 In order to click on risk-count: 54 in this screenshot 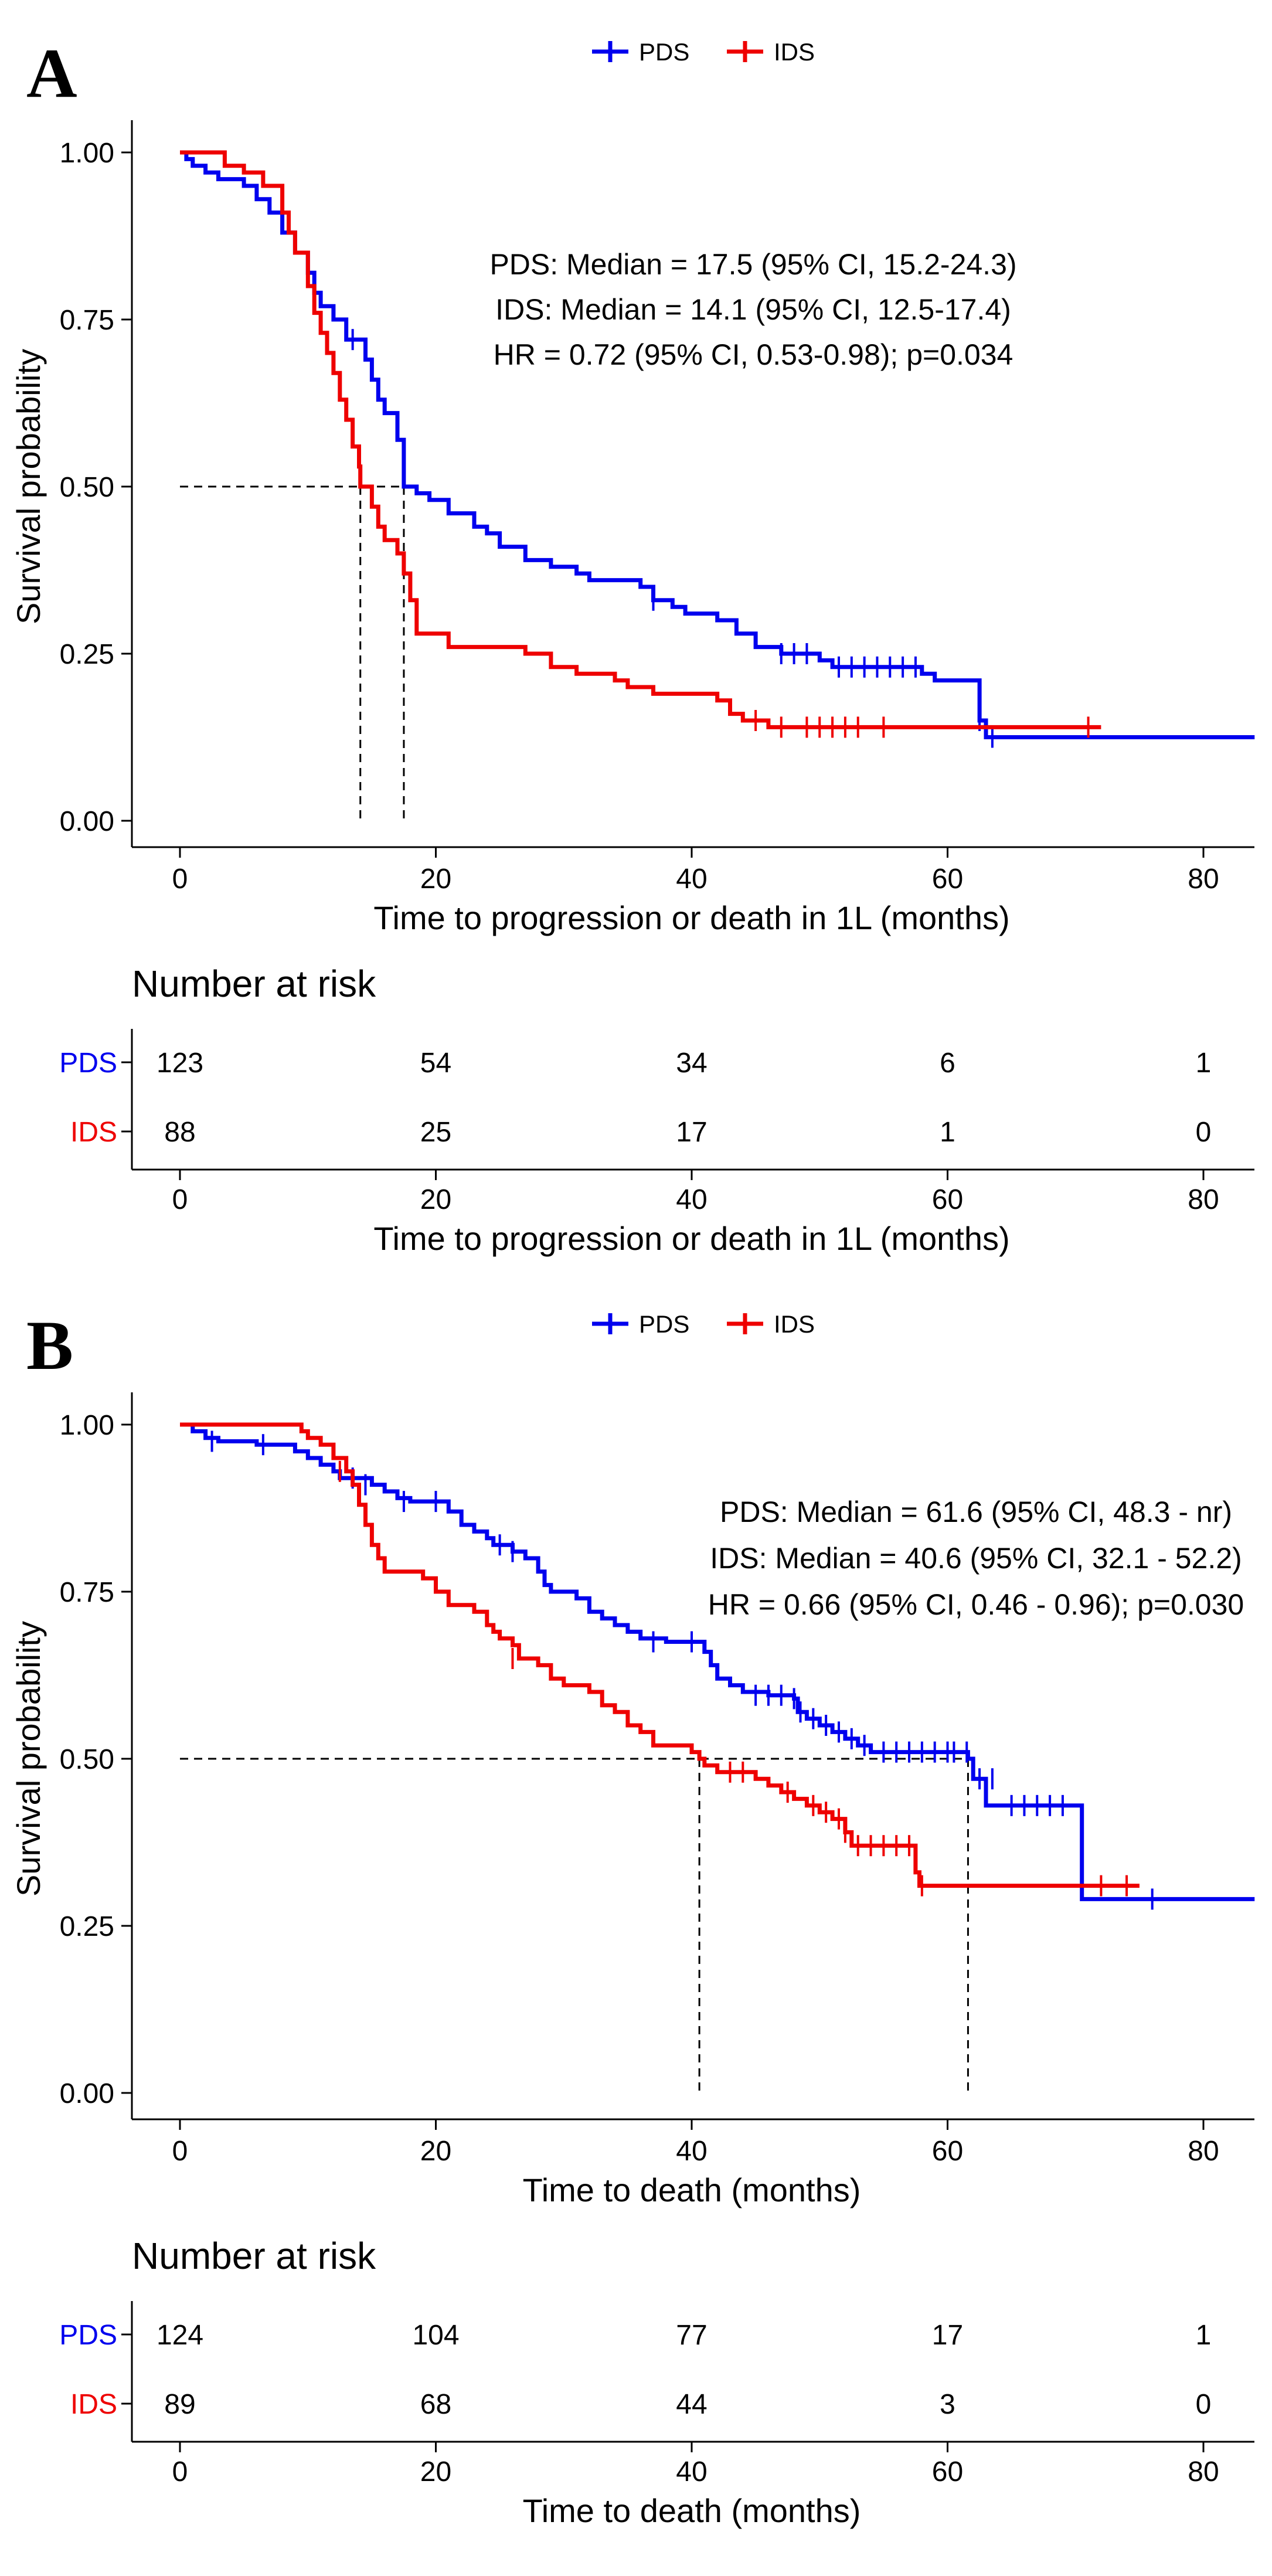, I will do `click(435, 1063)`.